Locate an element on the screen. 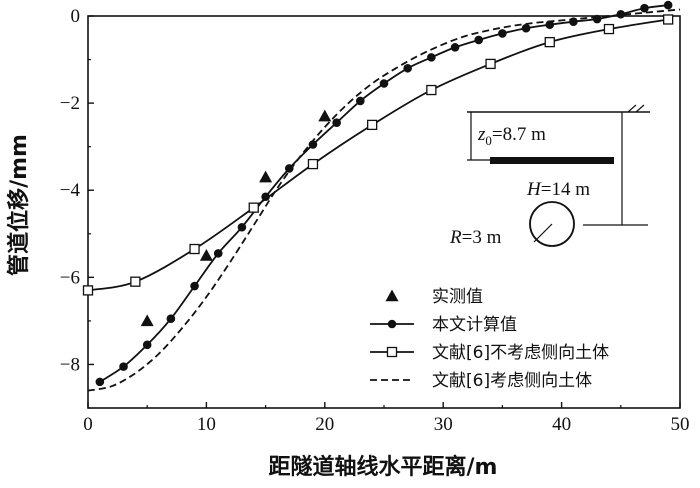 Image resolution: width=700 pixels, height=488 pixels. x-tick-label: 10 is located at coordinates (206, 424).